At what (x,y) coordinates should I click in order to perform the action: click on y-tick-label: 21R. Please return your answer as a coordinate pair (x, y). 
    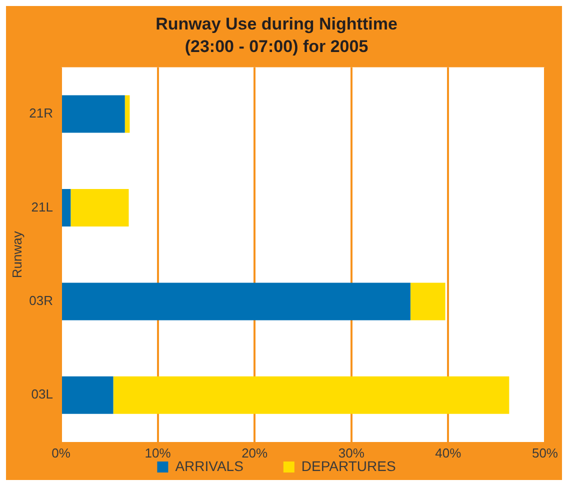
    Looking at the image, I should click on (41, 113).